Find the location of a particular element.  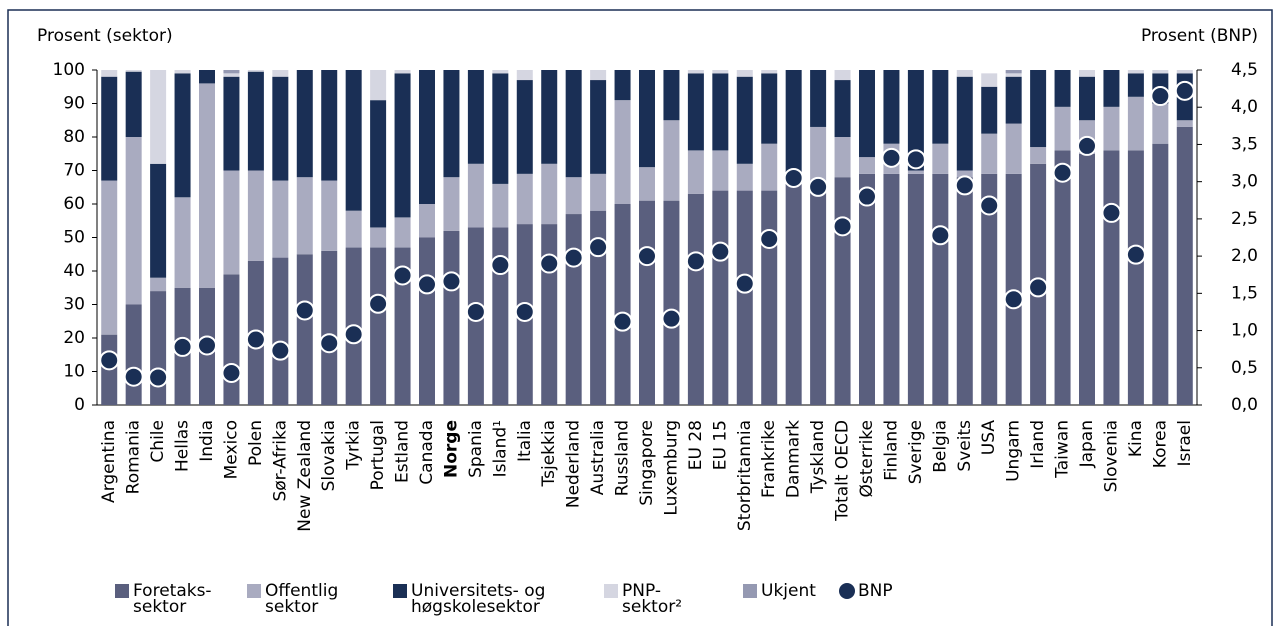

y2-tick-label: 1,0 is located at coordinates (1244, 331).